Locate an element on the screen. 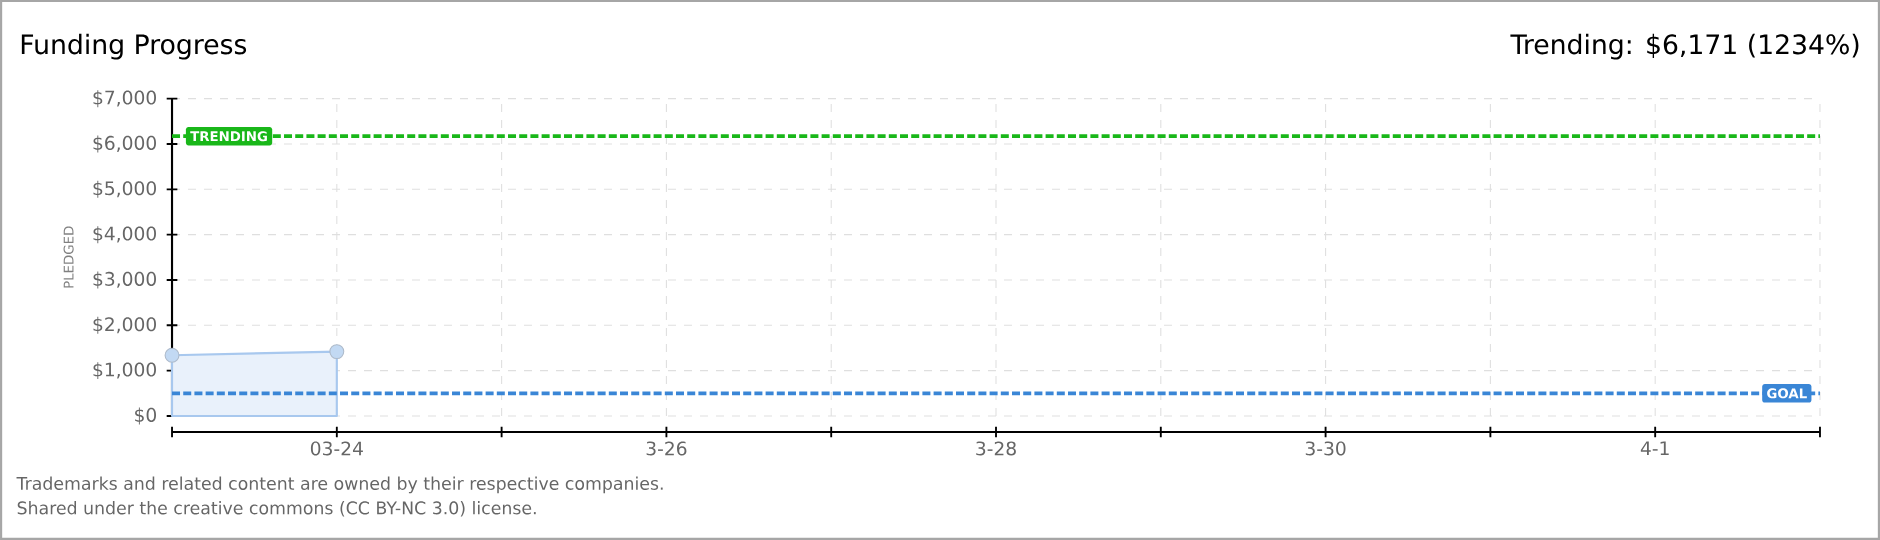 The width and height of the screenshot is (1880, 540). y-tick-label: $6,000 is located at coordinates (124, 144).